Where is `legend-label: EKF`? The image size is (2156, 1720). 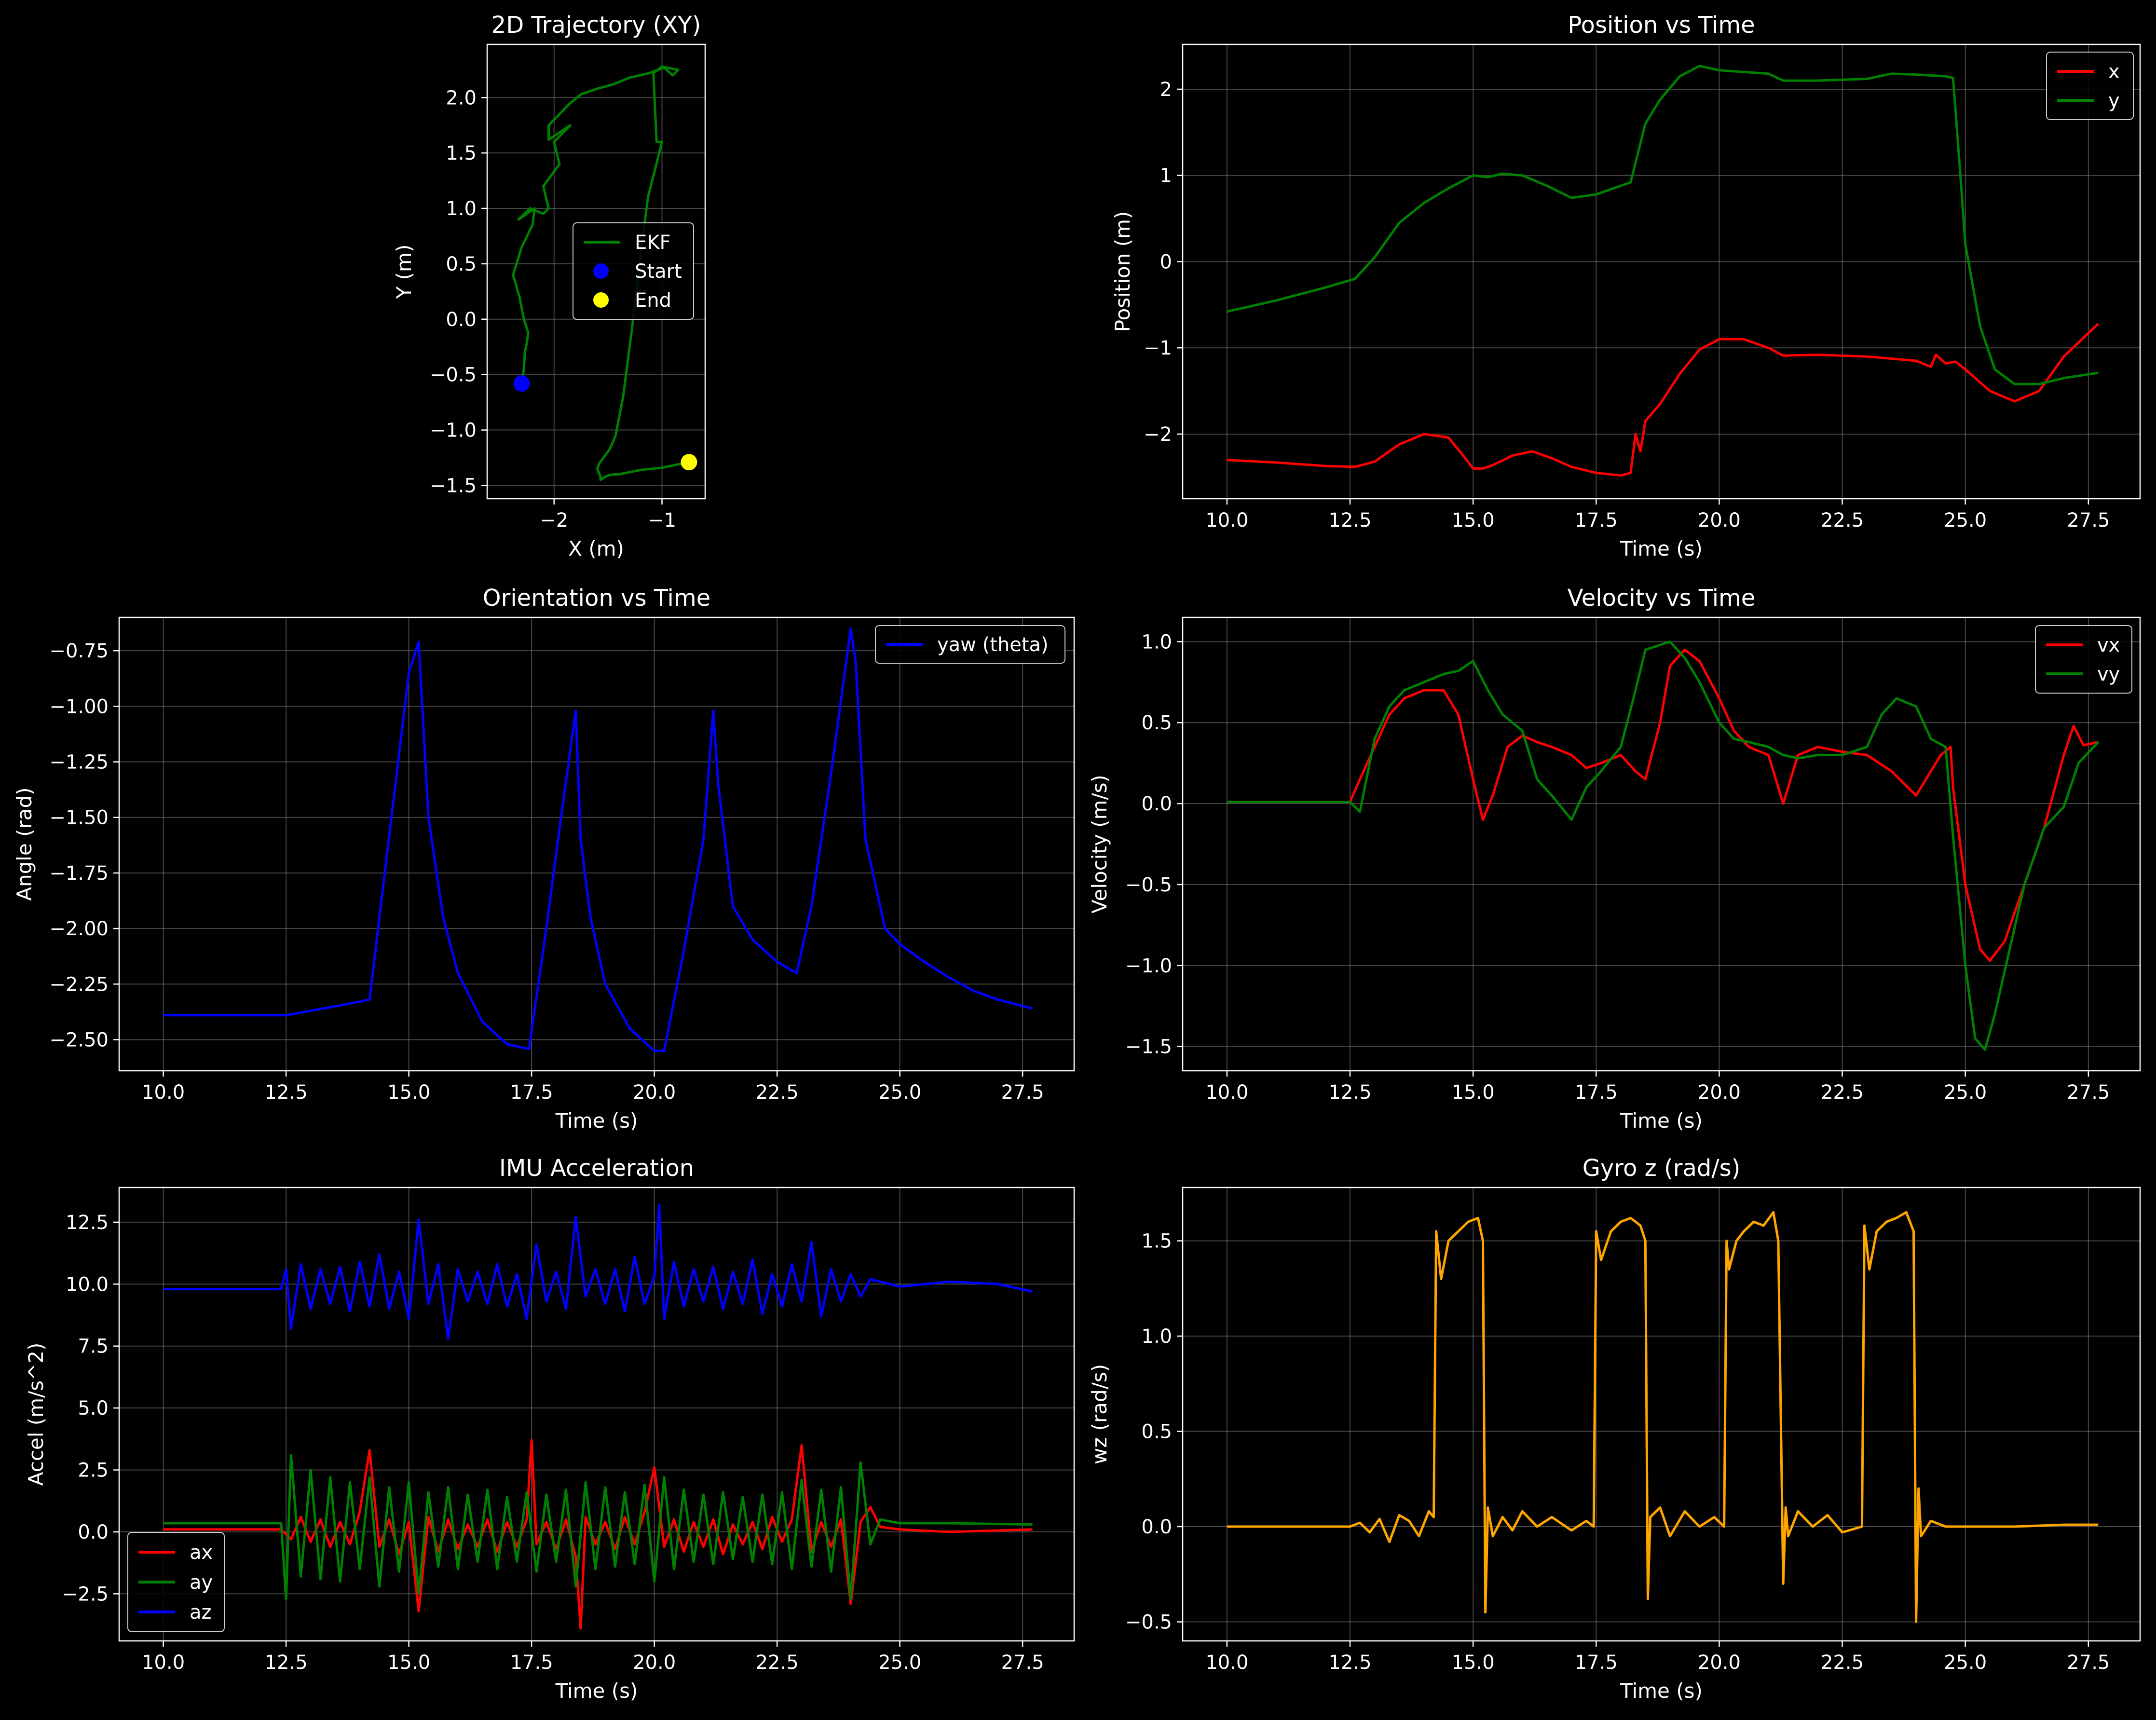
legend-label: EKF is located at coordinates (653, 243).